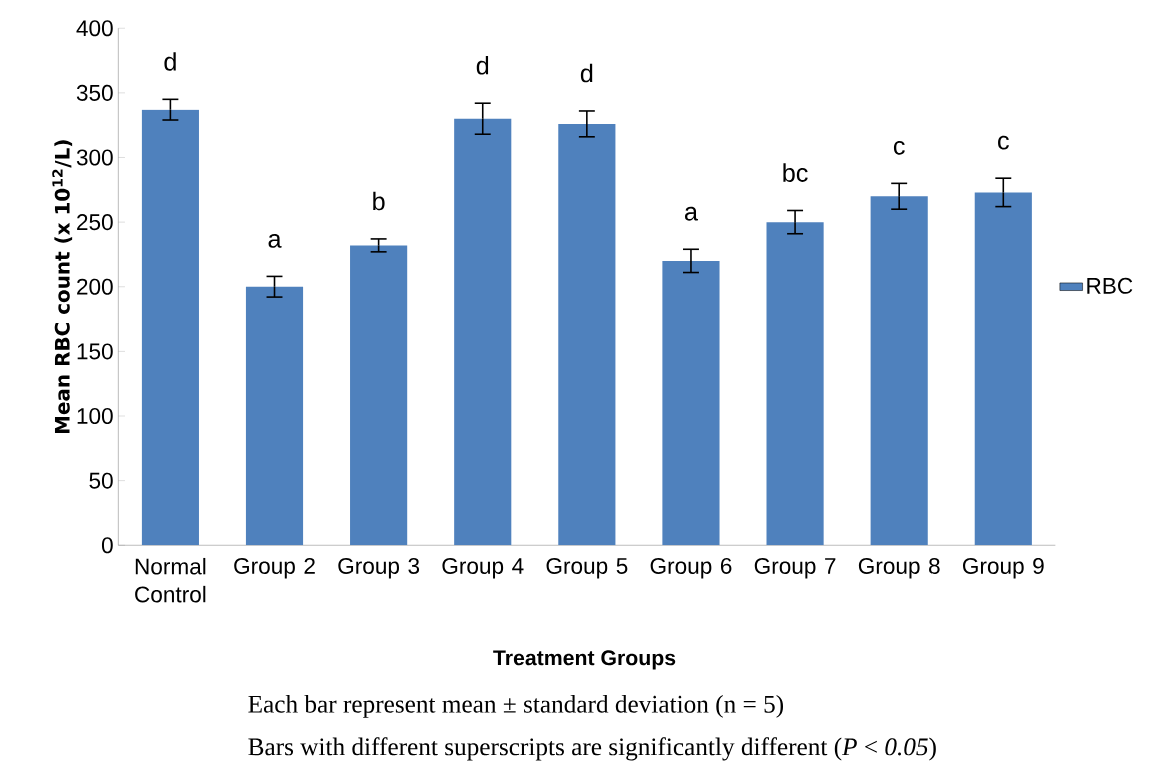 The width and height of the screenshot is (1169, 776). Describe the element at coordinates (94, 157) in the screenshot. I see `y-tick-label: 300` at that location.